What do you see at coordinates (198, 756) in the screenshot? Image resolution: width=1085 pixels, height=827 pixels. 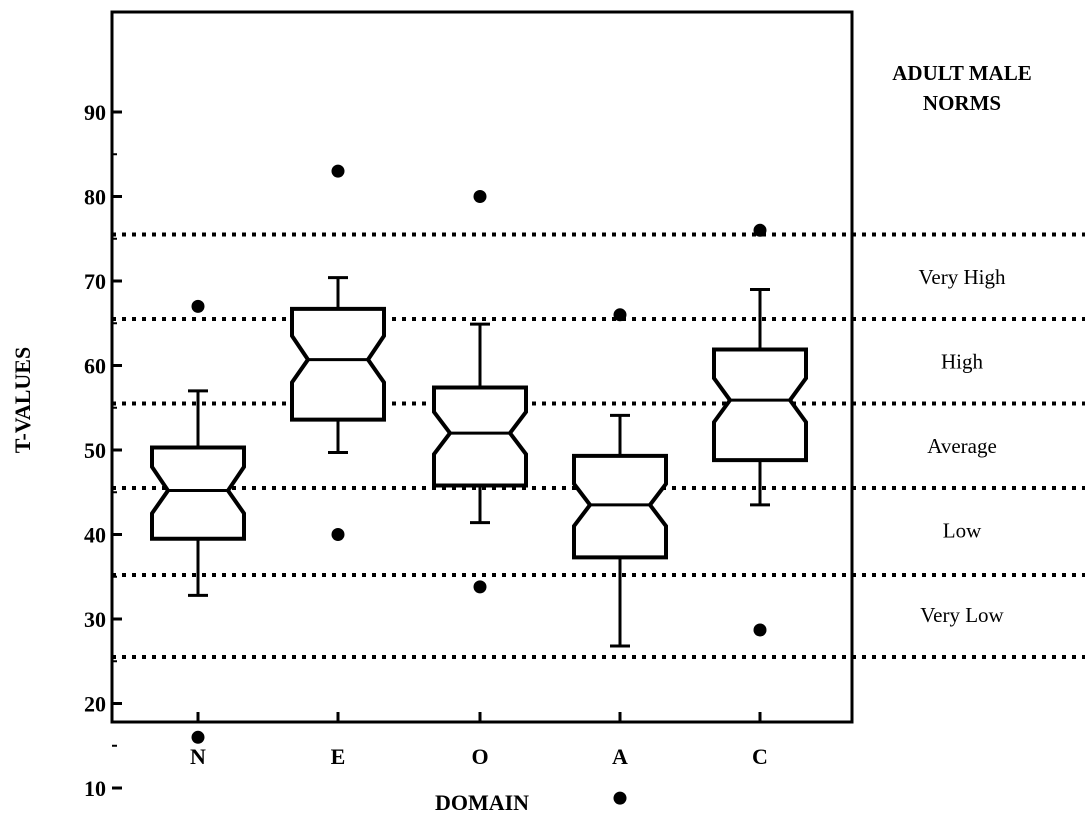 I see `x-tick-label: N` at bounding box center [198, 756].